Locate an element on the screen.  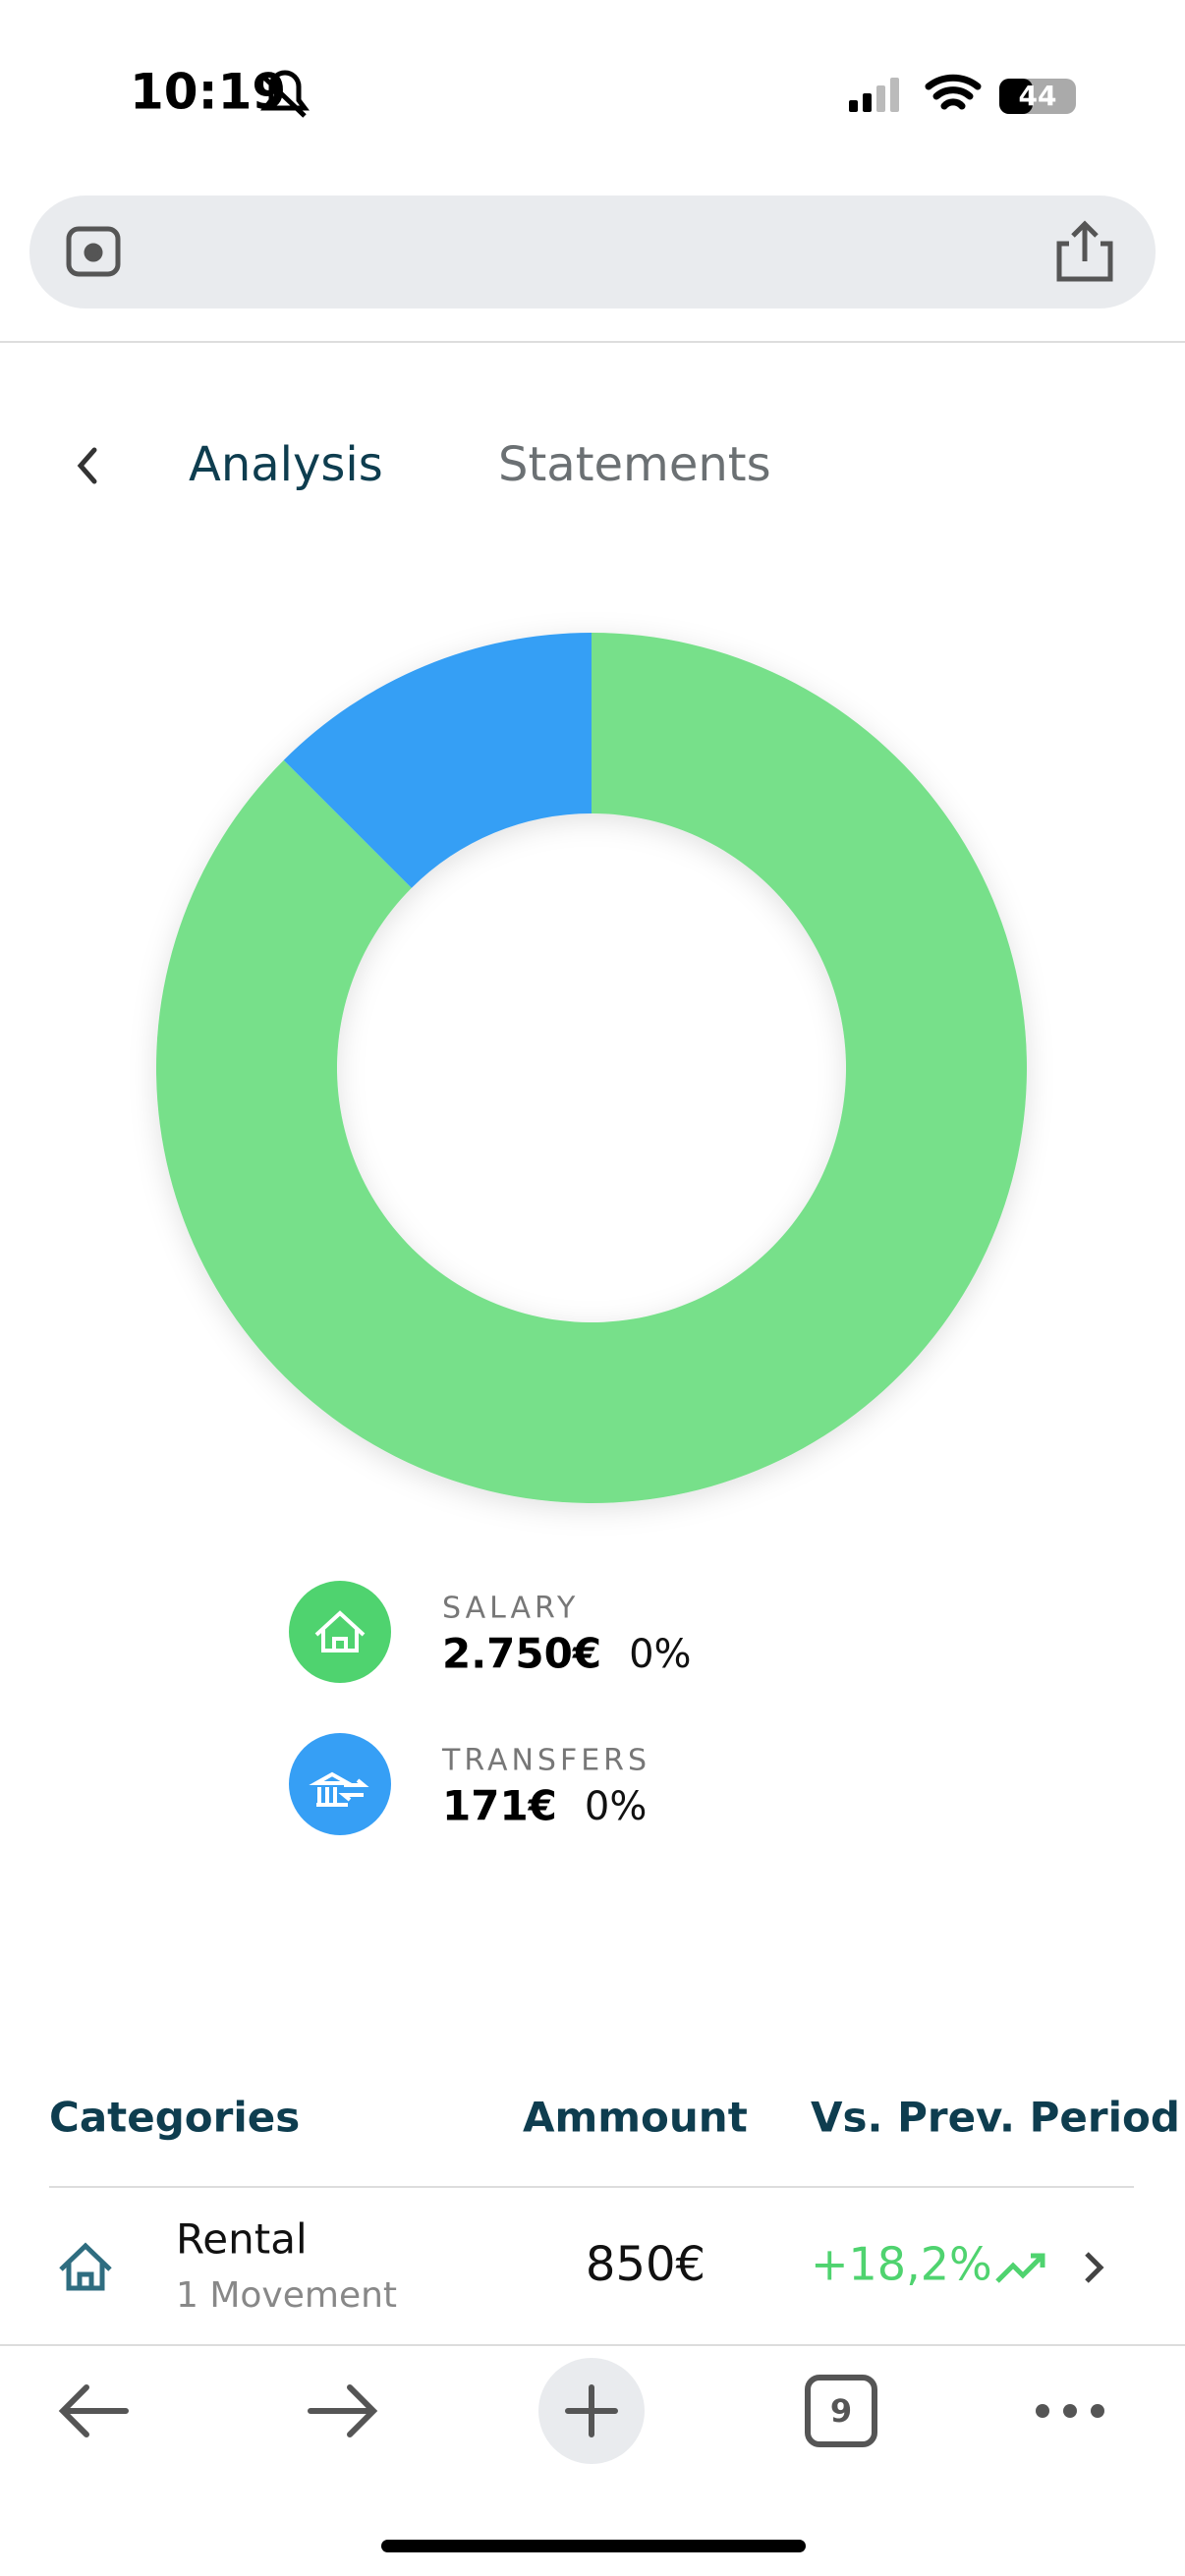
tab-statements: Statements is located at coordinates (635, 464).